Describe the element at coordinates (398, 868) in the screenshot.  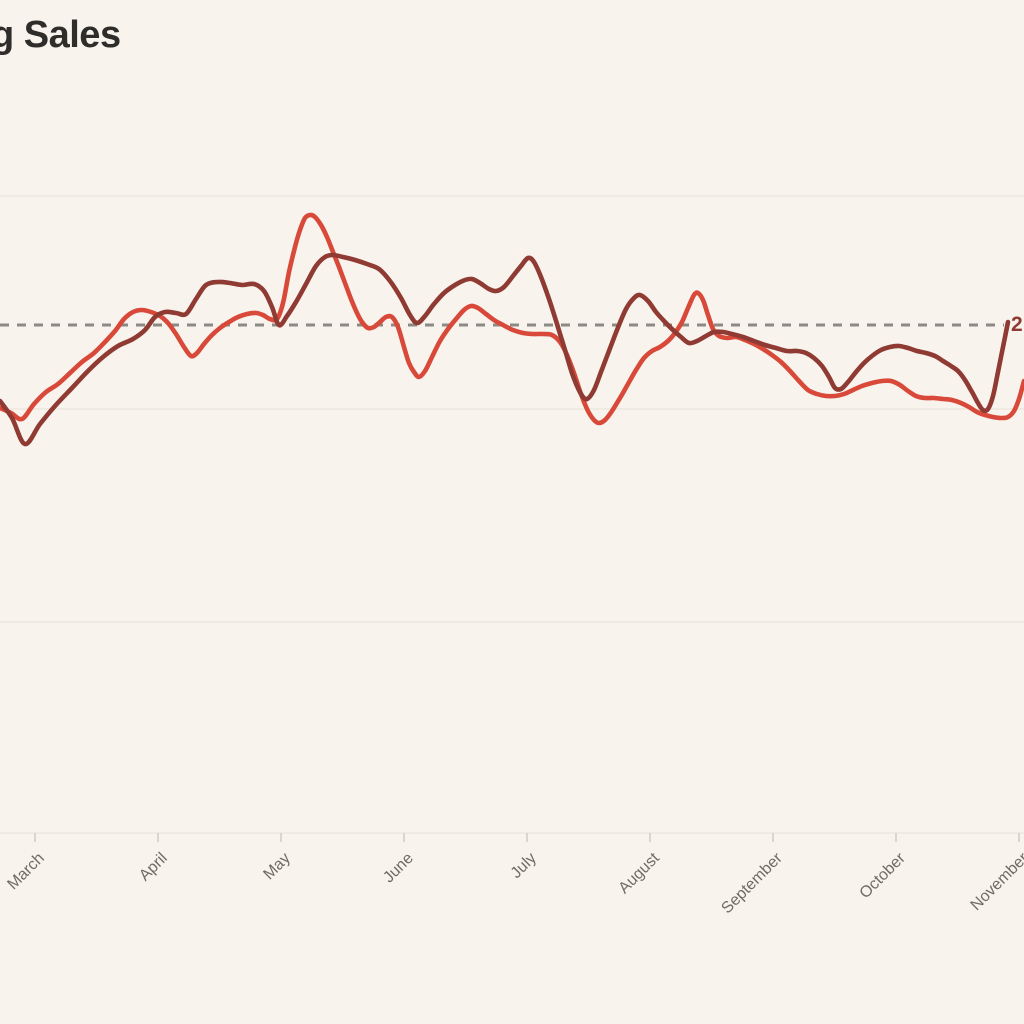
I see `x-axis-label: June` at that location.